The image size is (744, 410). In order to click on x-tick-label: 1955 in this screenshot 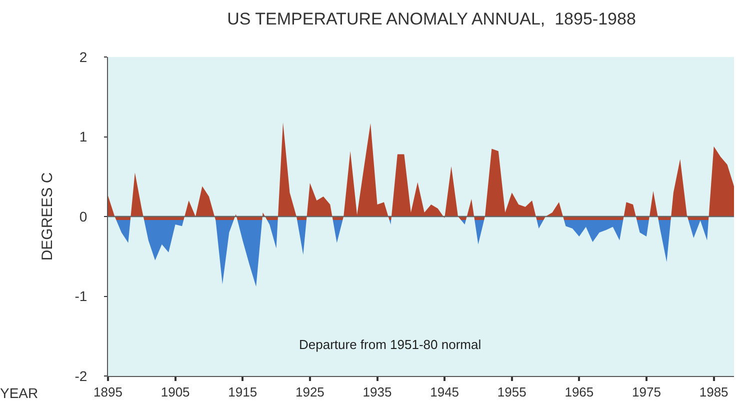, I will do `click(511, 392)`.